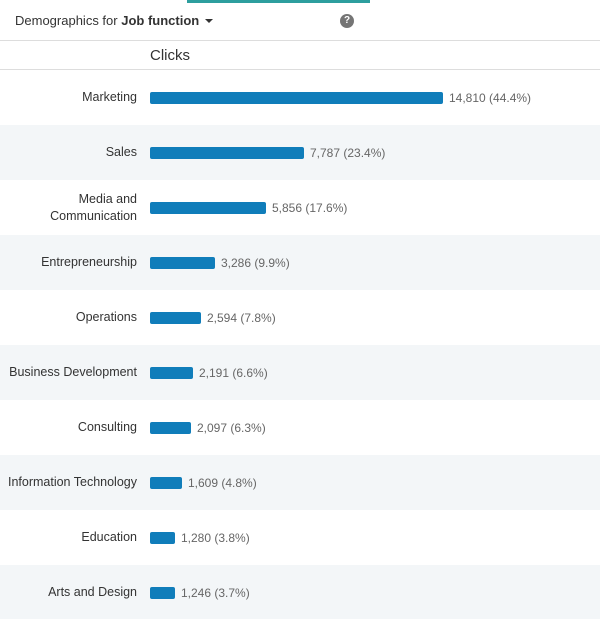 The image size is (600, 619). I want to click on chevron-down-icon, so click(209, 20).